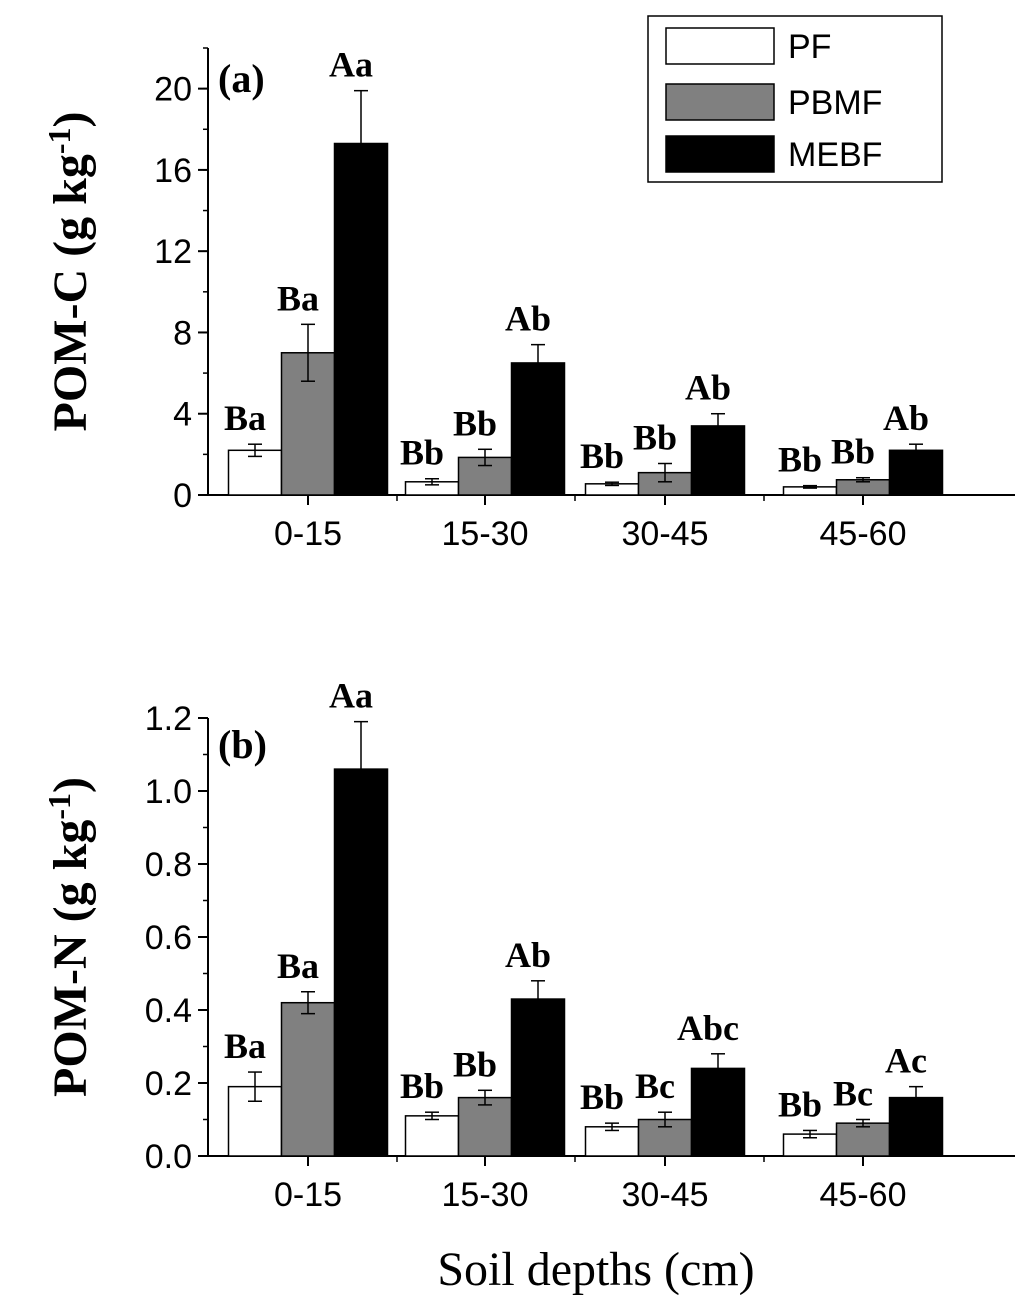 This screenshot has width=1024, height=1308. What do you see at coordinates (720, 102) in the screenshot?
I see `legend-swatch-pbmf` at bounding box center [720, 102].